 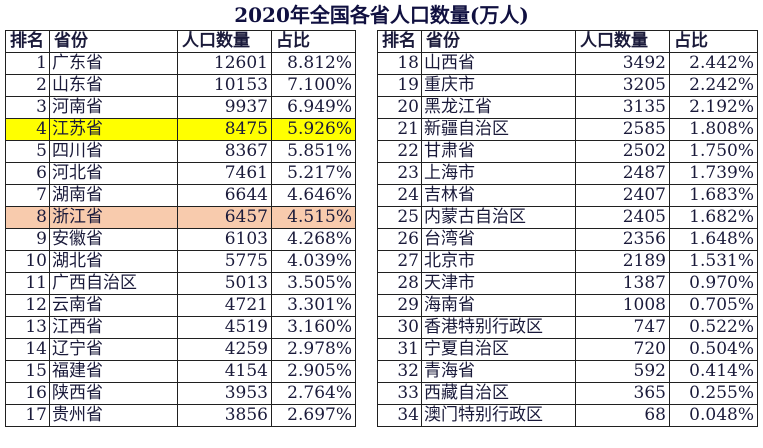 What do you see at coordinates (381, 15) in the screenshot?
I see `page-title: 2020年全国各省人口数量(万人)` at bounding box center [381, 15].